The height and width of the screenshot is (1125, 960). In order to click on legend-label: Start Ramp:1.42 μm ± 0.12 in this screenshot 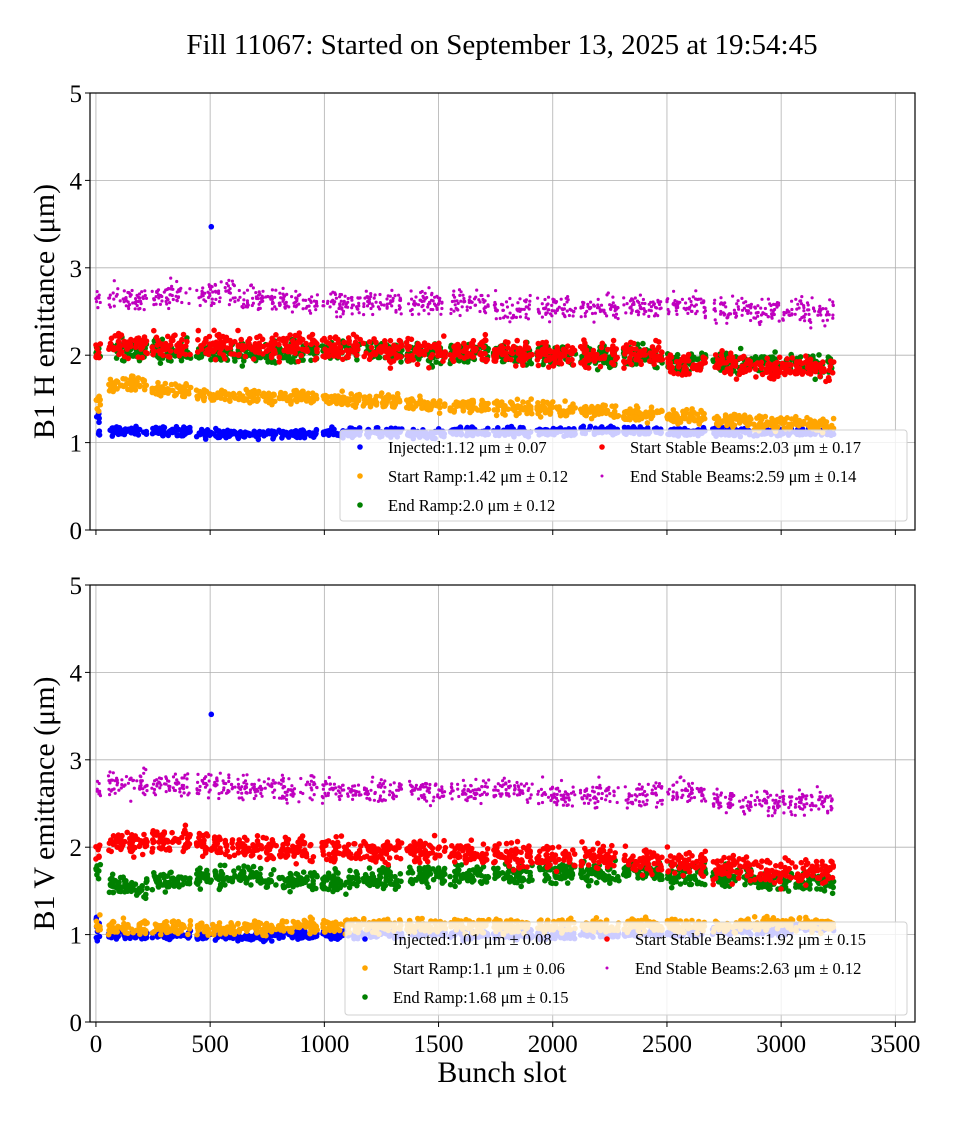, I will do `click(478, 476)`.